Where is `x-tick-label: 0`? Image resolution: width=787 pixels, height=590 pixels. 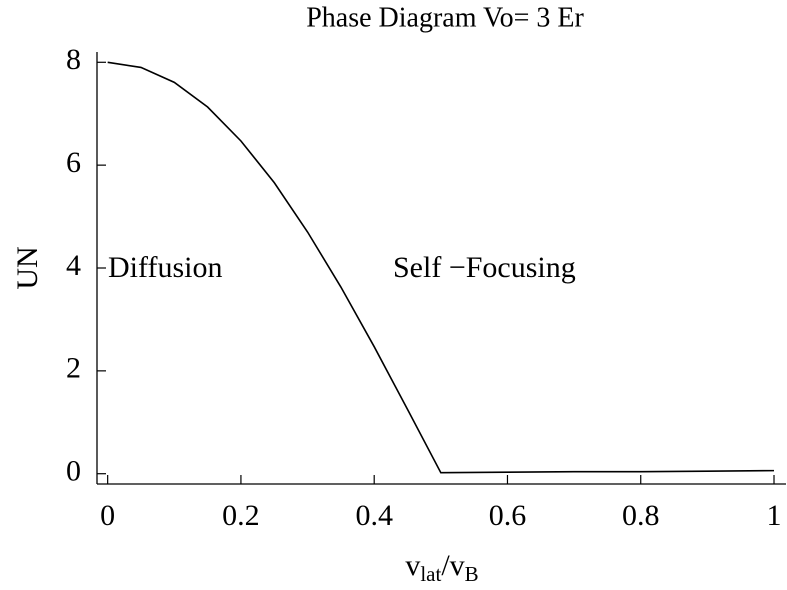 x-tick-label: 0 is located at coordinates (107, 515).